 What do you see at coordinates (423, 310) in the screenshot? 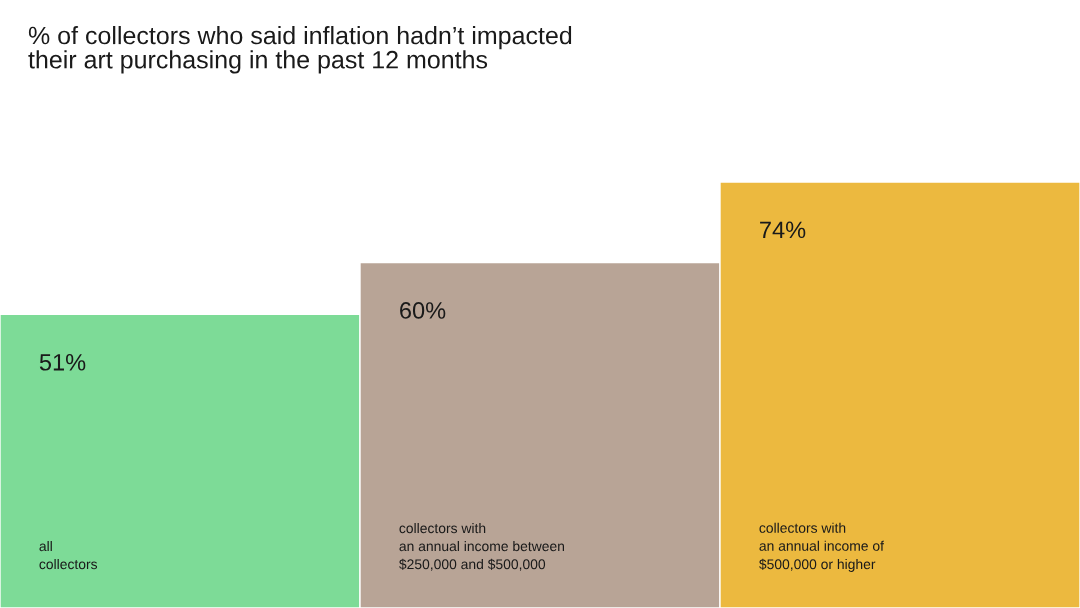
I see `data-label: 60%` at bounding box center [423, 310].